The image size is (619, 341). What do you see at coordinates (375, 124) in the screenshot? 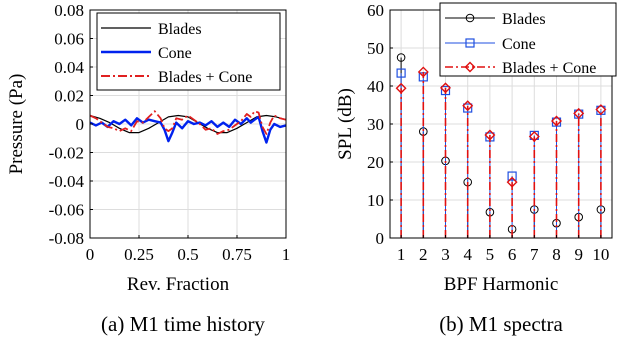
I see `y-tick-label: 30` at bounding box center [375, 124].